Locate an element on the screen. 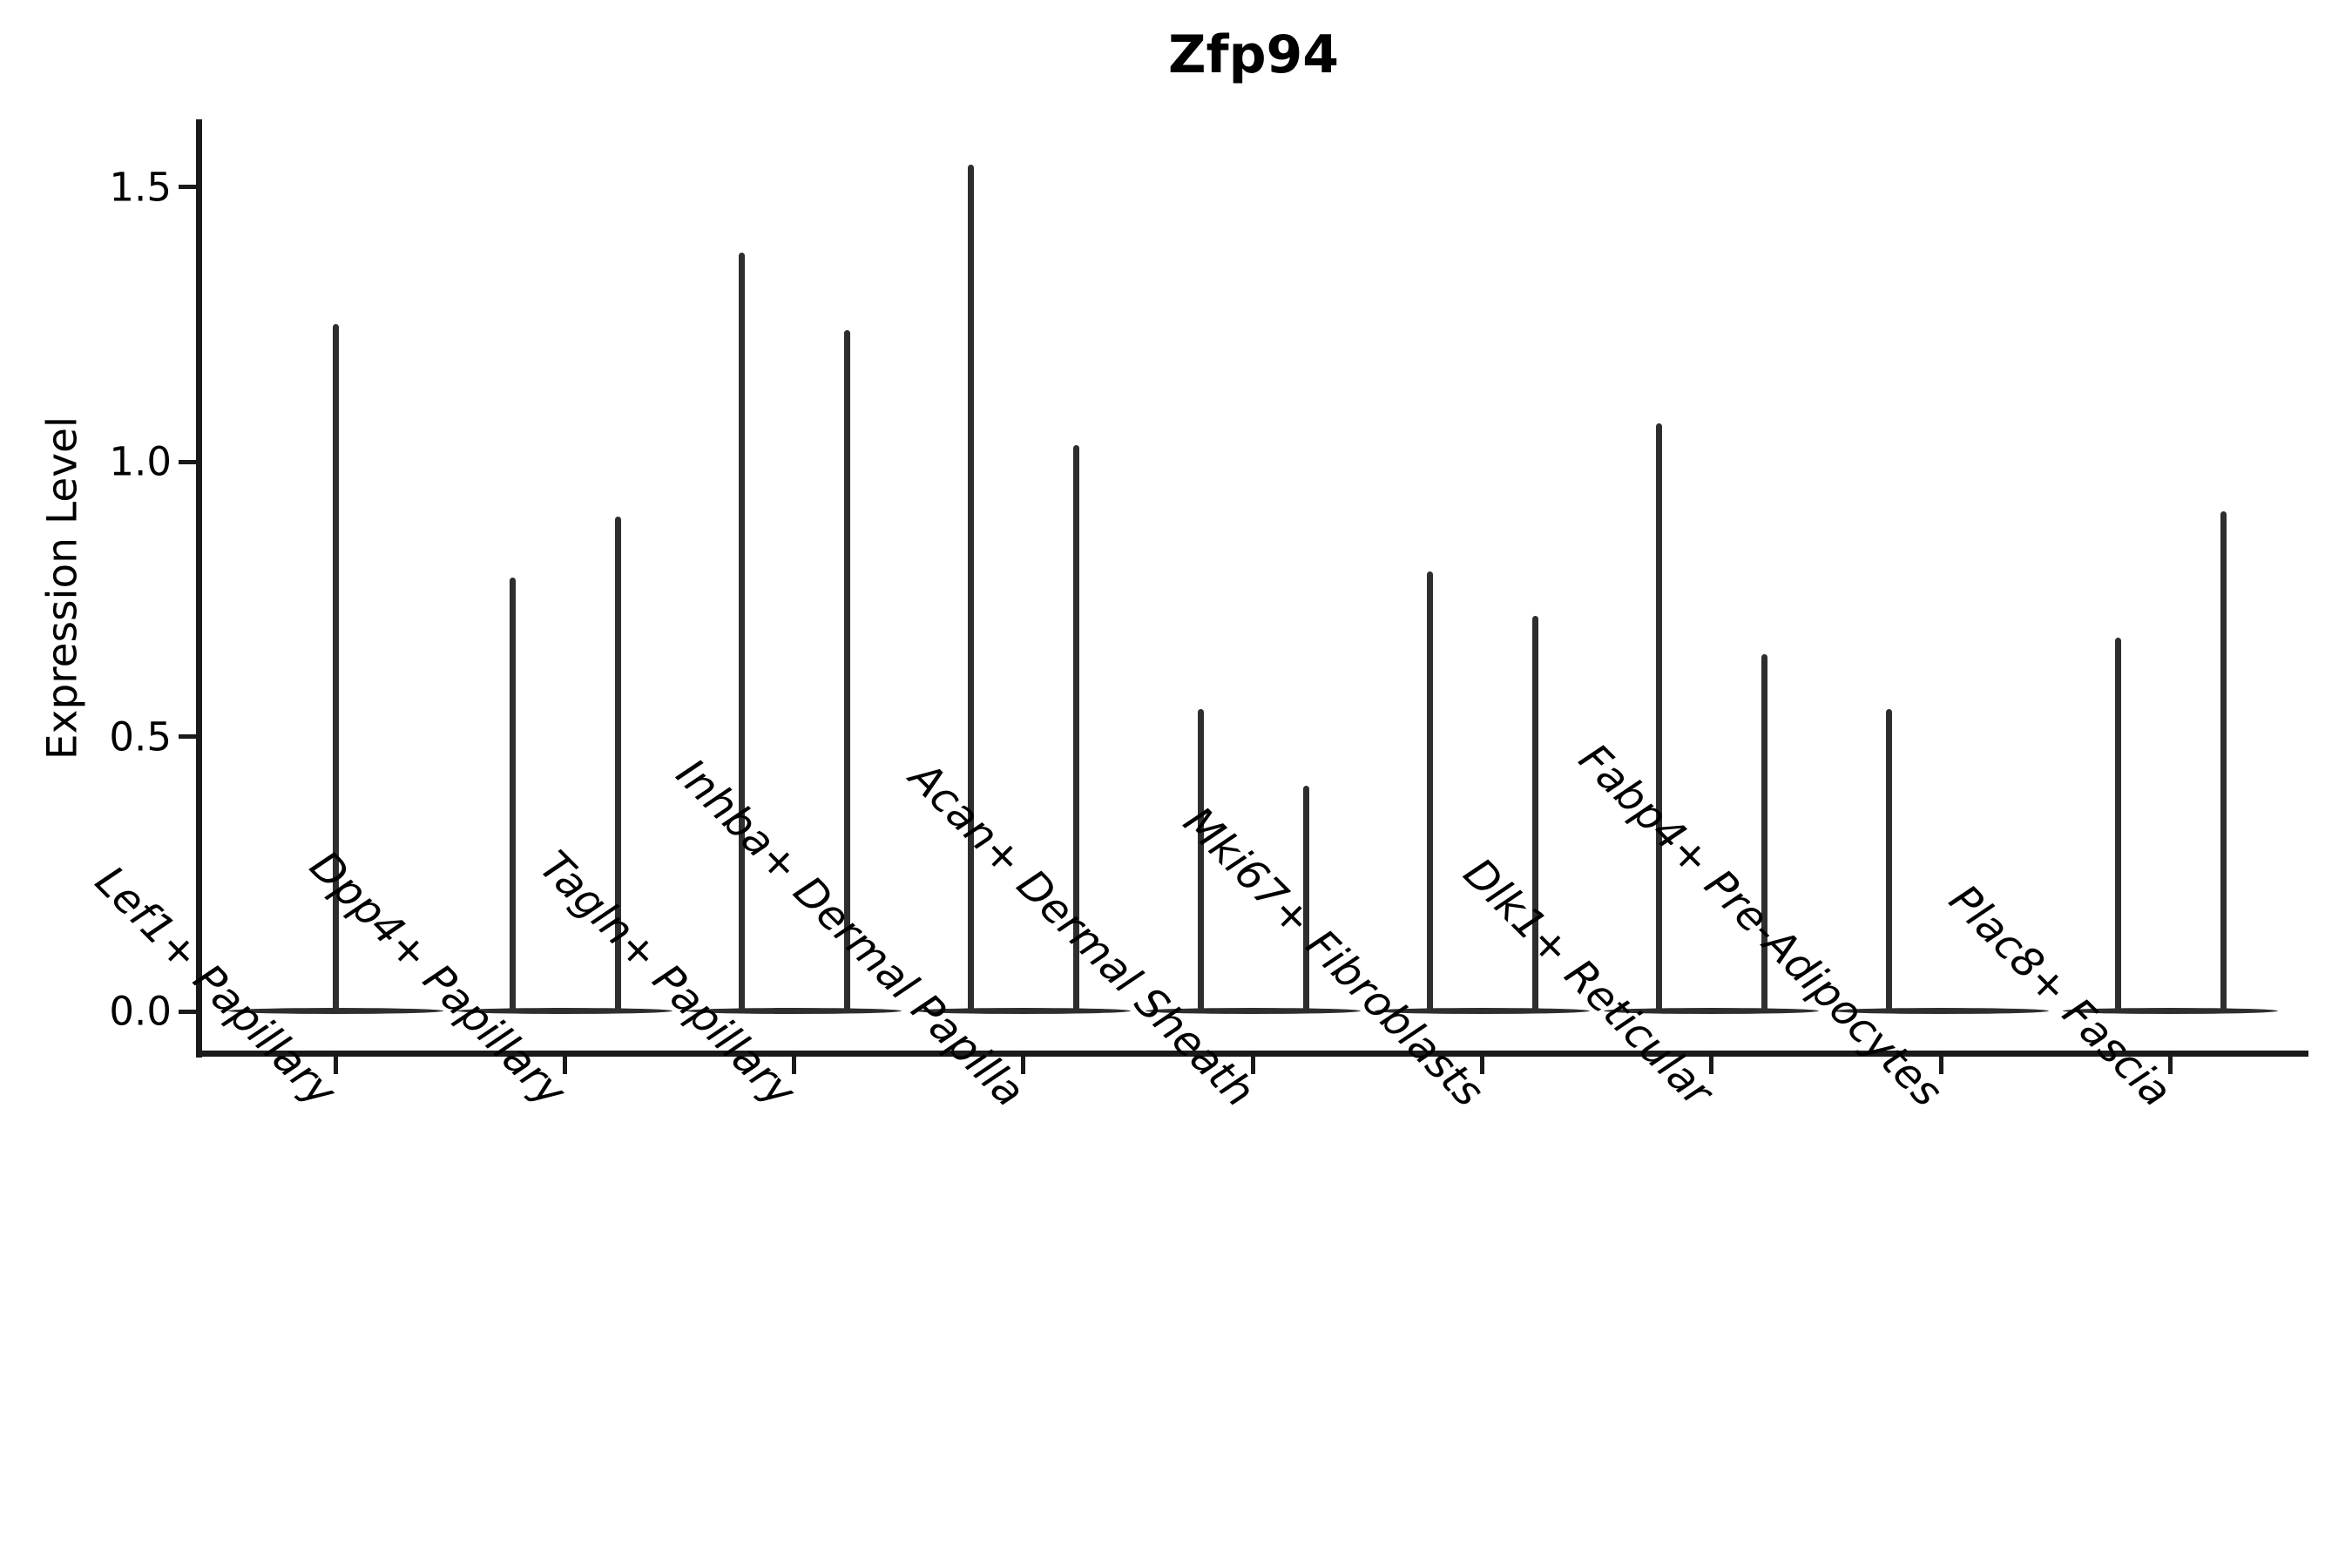  x-tick-label: Lef1+ Papillary is located at coordinates (215, 986).